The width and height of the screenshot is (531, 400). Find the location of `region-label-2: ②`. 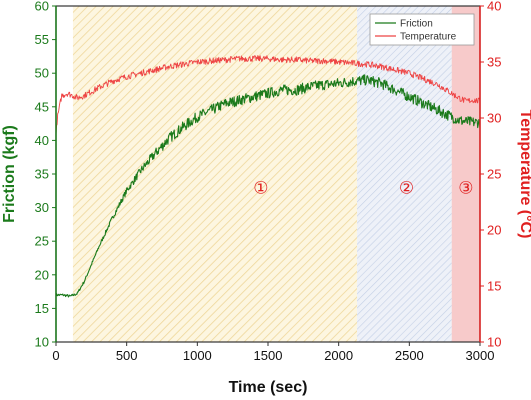

region-label-2: ② is located at coordinates (406, 188).